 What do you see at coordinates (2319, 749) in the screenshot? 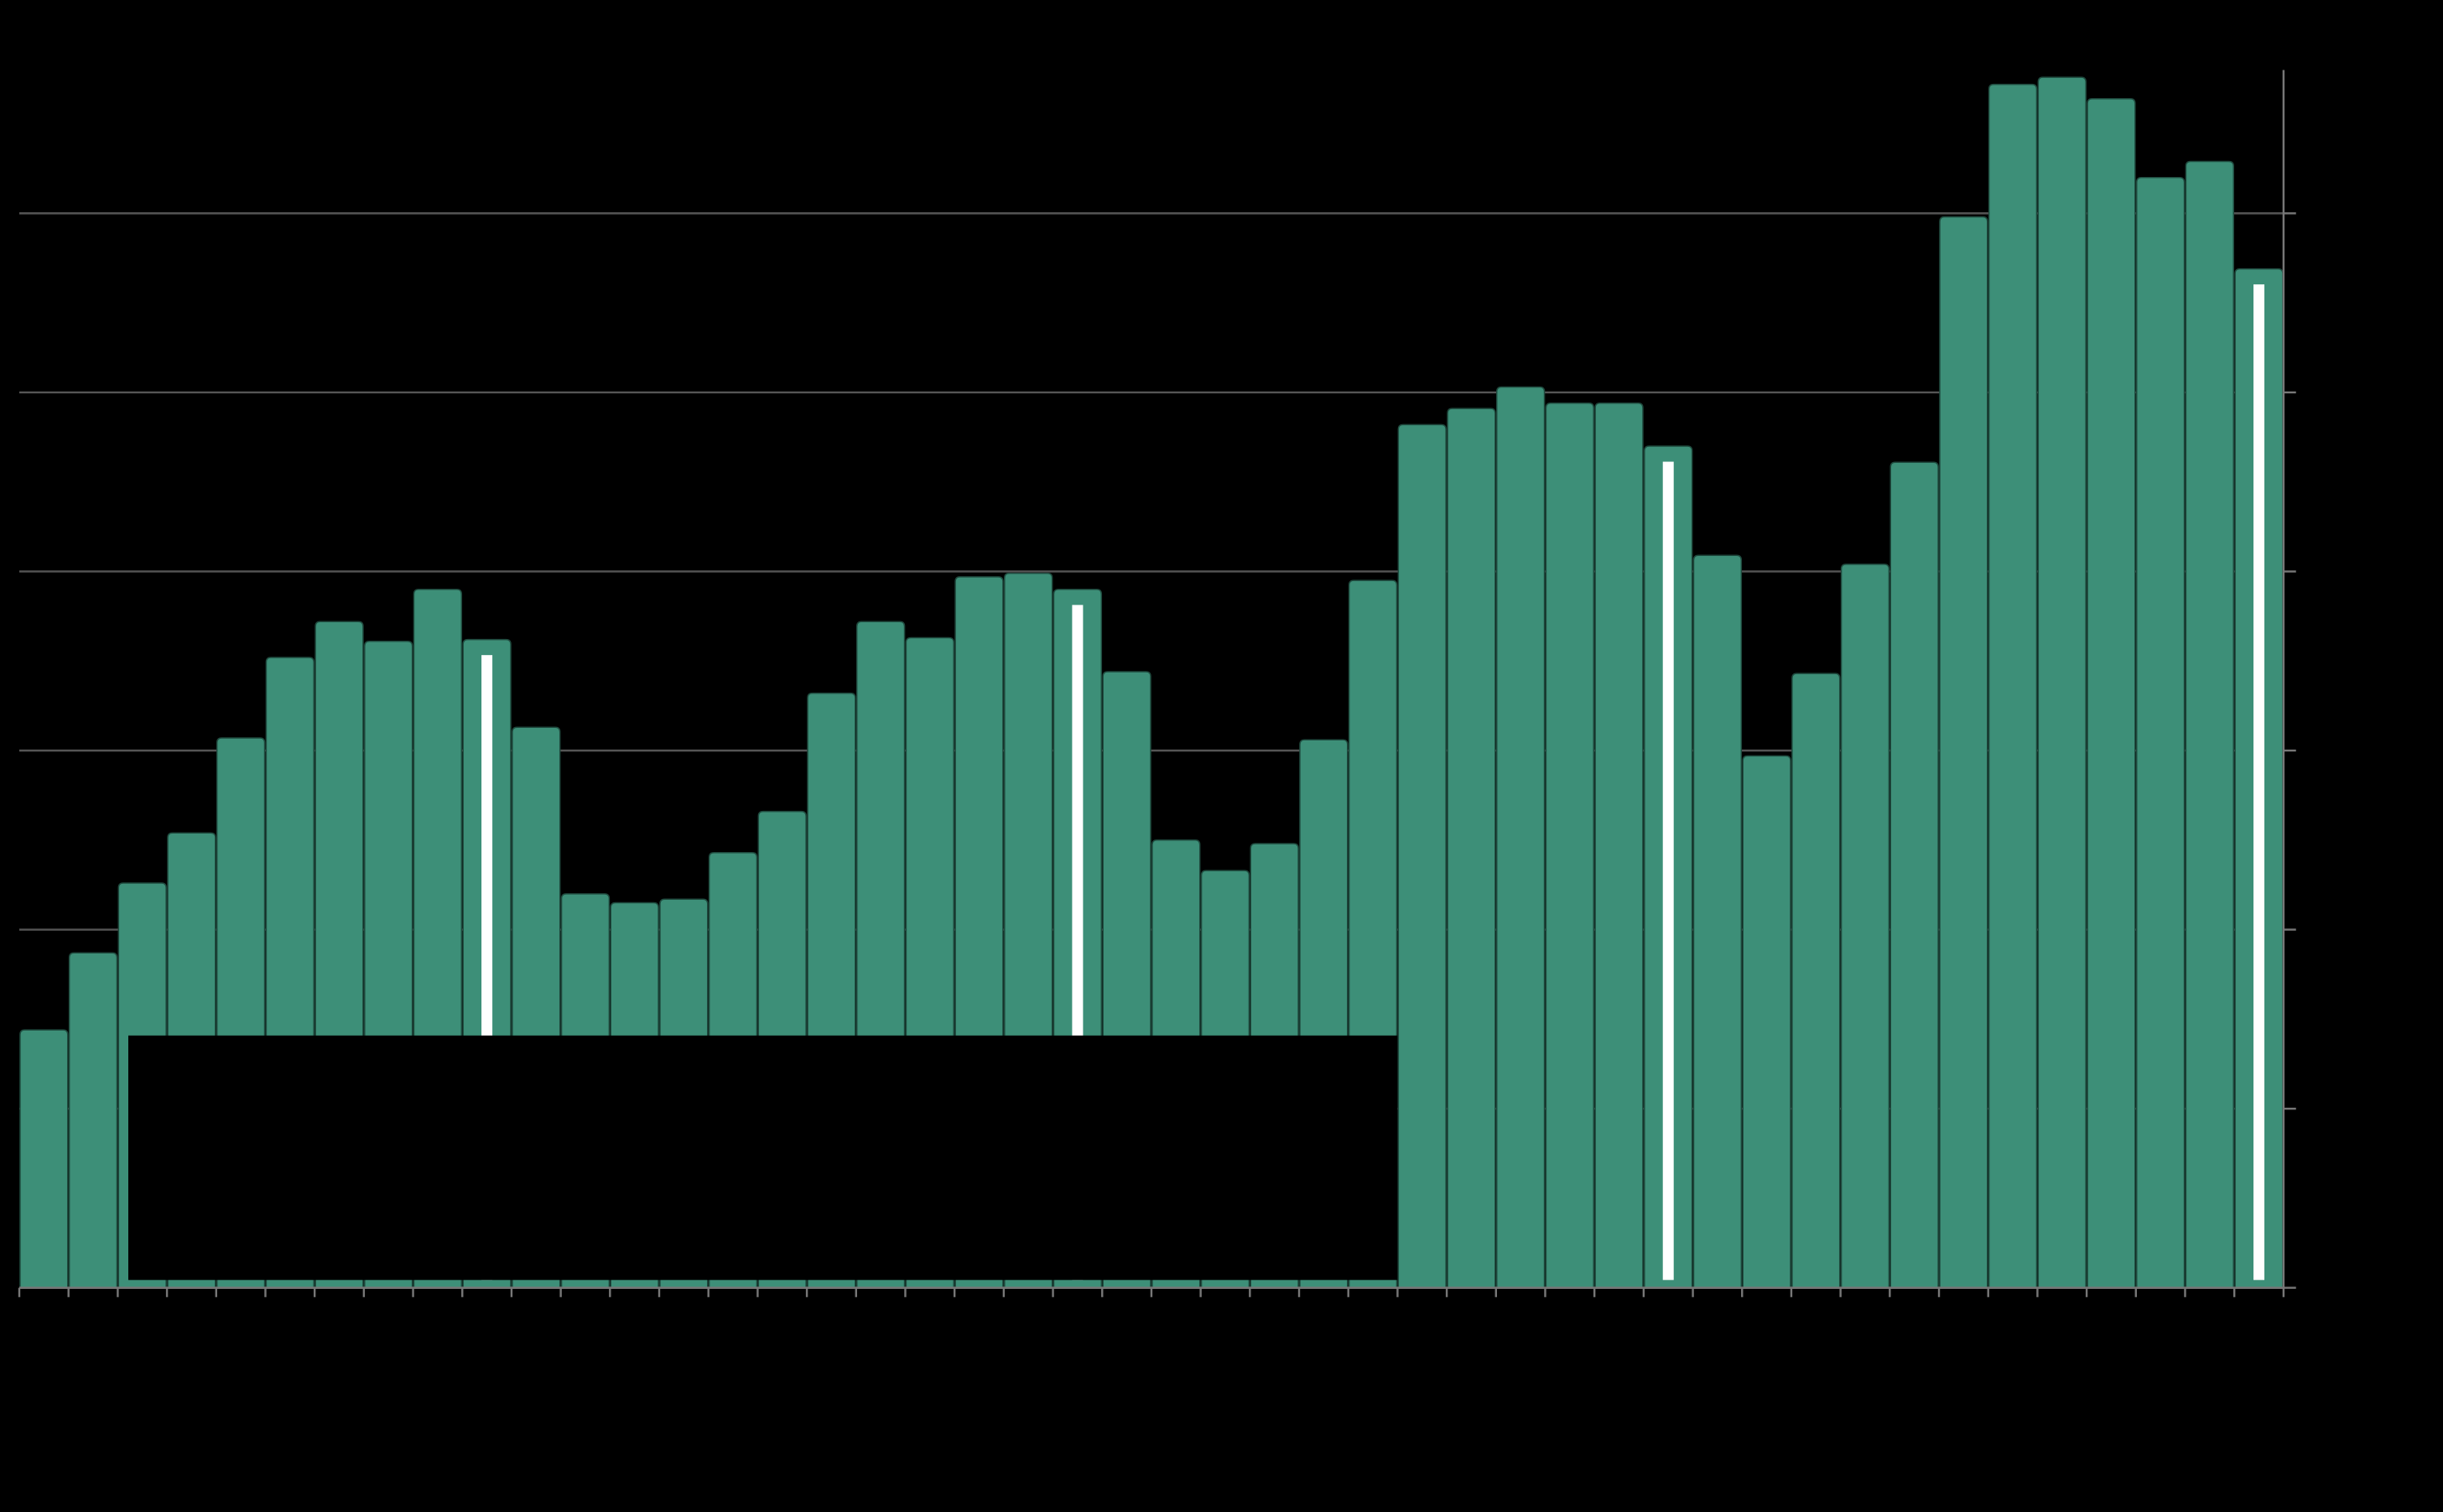
I see `y-tick-label: 30` at bounding box center [2319, 749].